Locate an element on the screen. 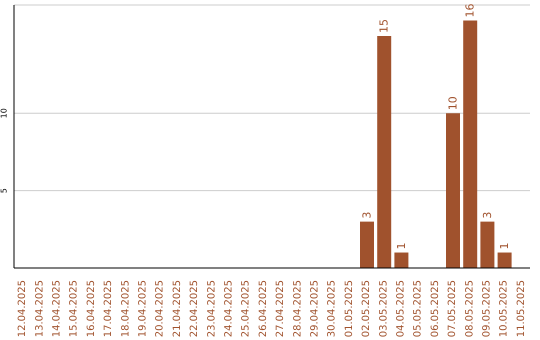  x-tick-label: 07.05.2025 is located at coordinates (452, 309).